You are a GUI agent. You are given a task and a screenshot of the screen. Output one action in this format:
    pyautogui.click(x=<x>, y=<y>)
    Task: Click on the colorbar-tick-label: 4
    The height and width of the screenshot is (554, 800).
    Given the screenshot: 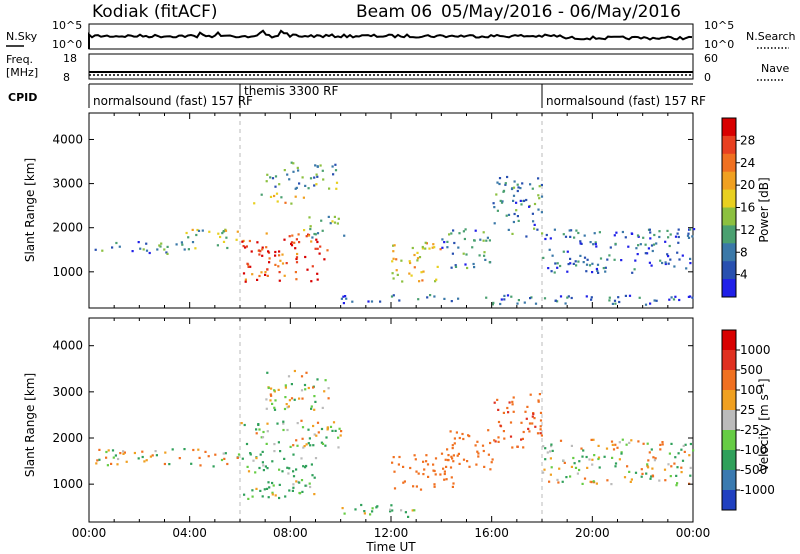 What is the action you would take?
    pyautogui.click(x=744, y=275)
    